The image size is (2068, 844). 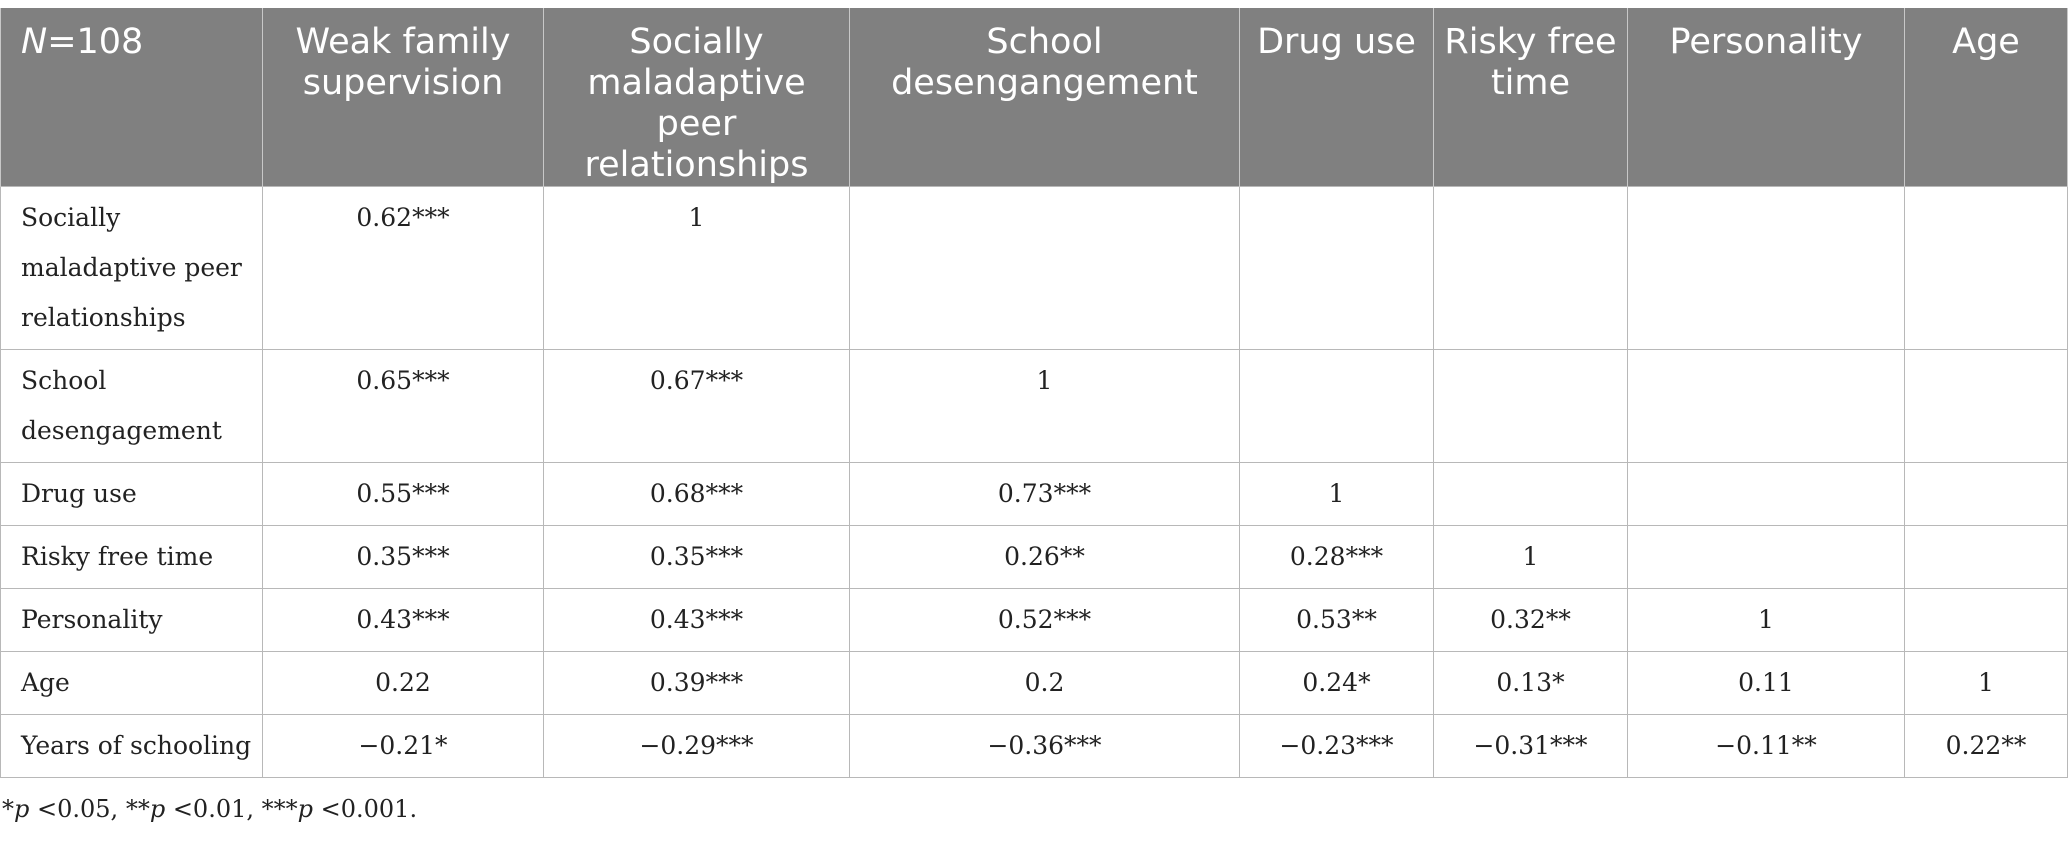 What do you see at coordinates (131, 683) in the screenshot?
I see `row-label: Age` at bounding box center [131, 683].